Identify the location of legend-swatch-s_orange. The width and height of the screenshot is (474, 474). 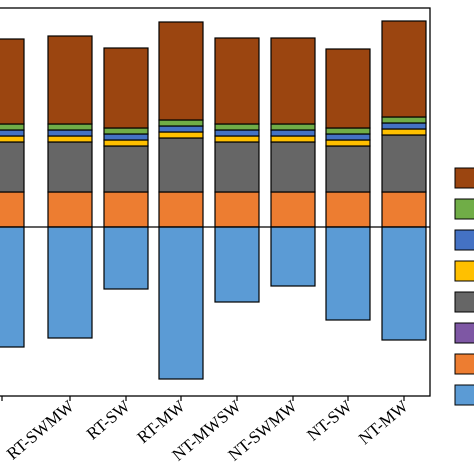
(464, 364).